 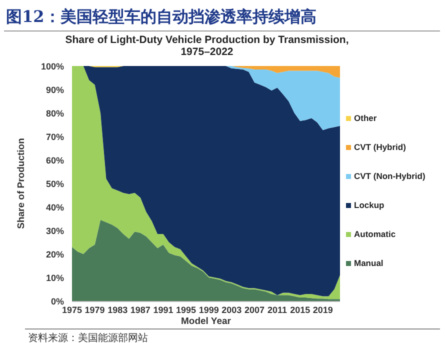 What do you see at coordinates (369, 205) in the screenshot?
I see `legend-label: Lockup` at bounding box center [369, 205].